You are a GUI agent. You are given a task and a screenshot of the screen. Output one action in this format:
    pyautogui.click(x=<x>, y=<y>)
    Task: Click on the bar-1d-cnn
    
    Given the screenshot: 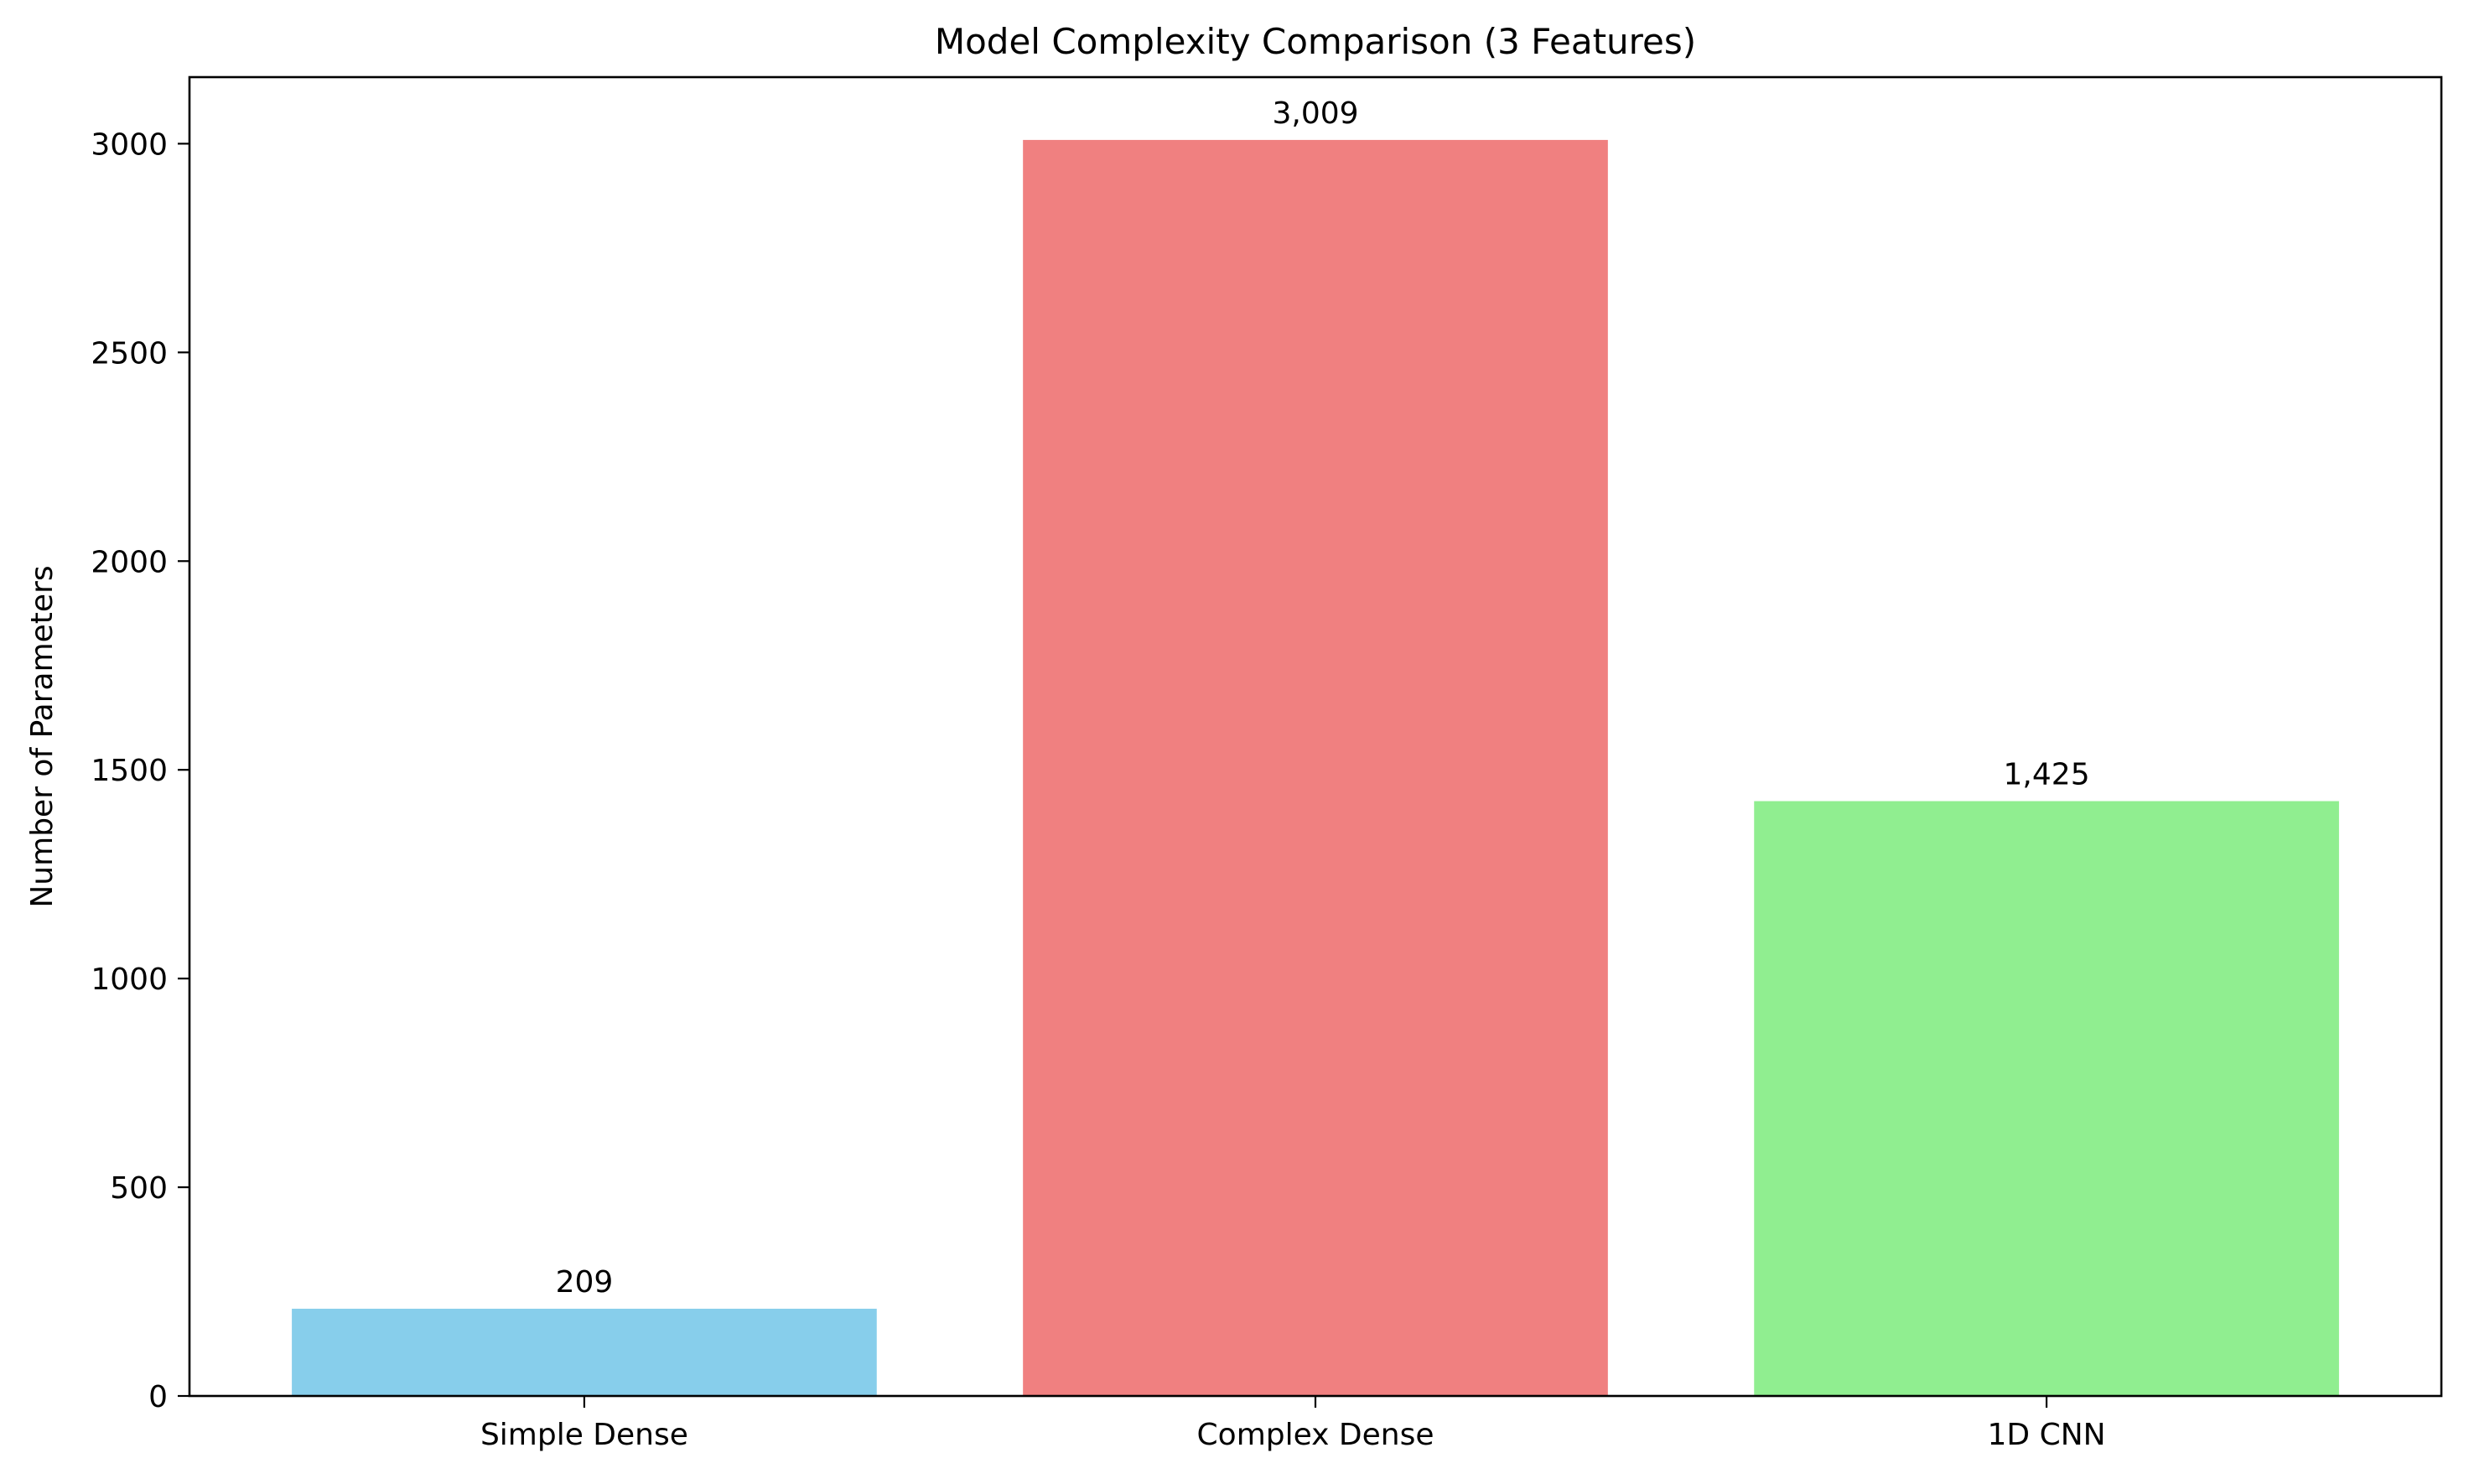 What is the action you would take?
    pyautogui.click(x=2046, y=1098)
    